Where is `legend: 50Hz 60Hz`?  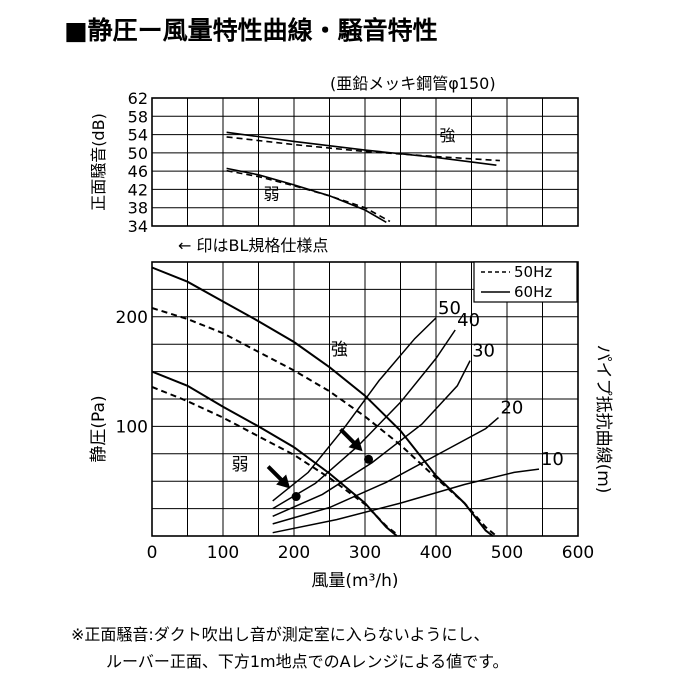
legend: 50Hz 60Hz is located at coordinates (525, 282).